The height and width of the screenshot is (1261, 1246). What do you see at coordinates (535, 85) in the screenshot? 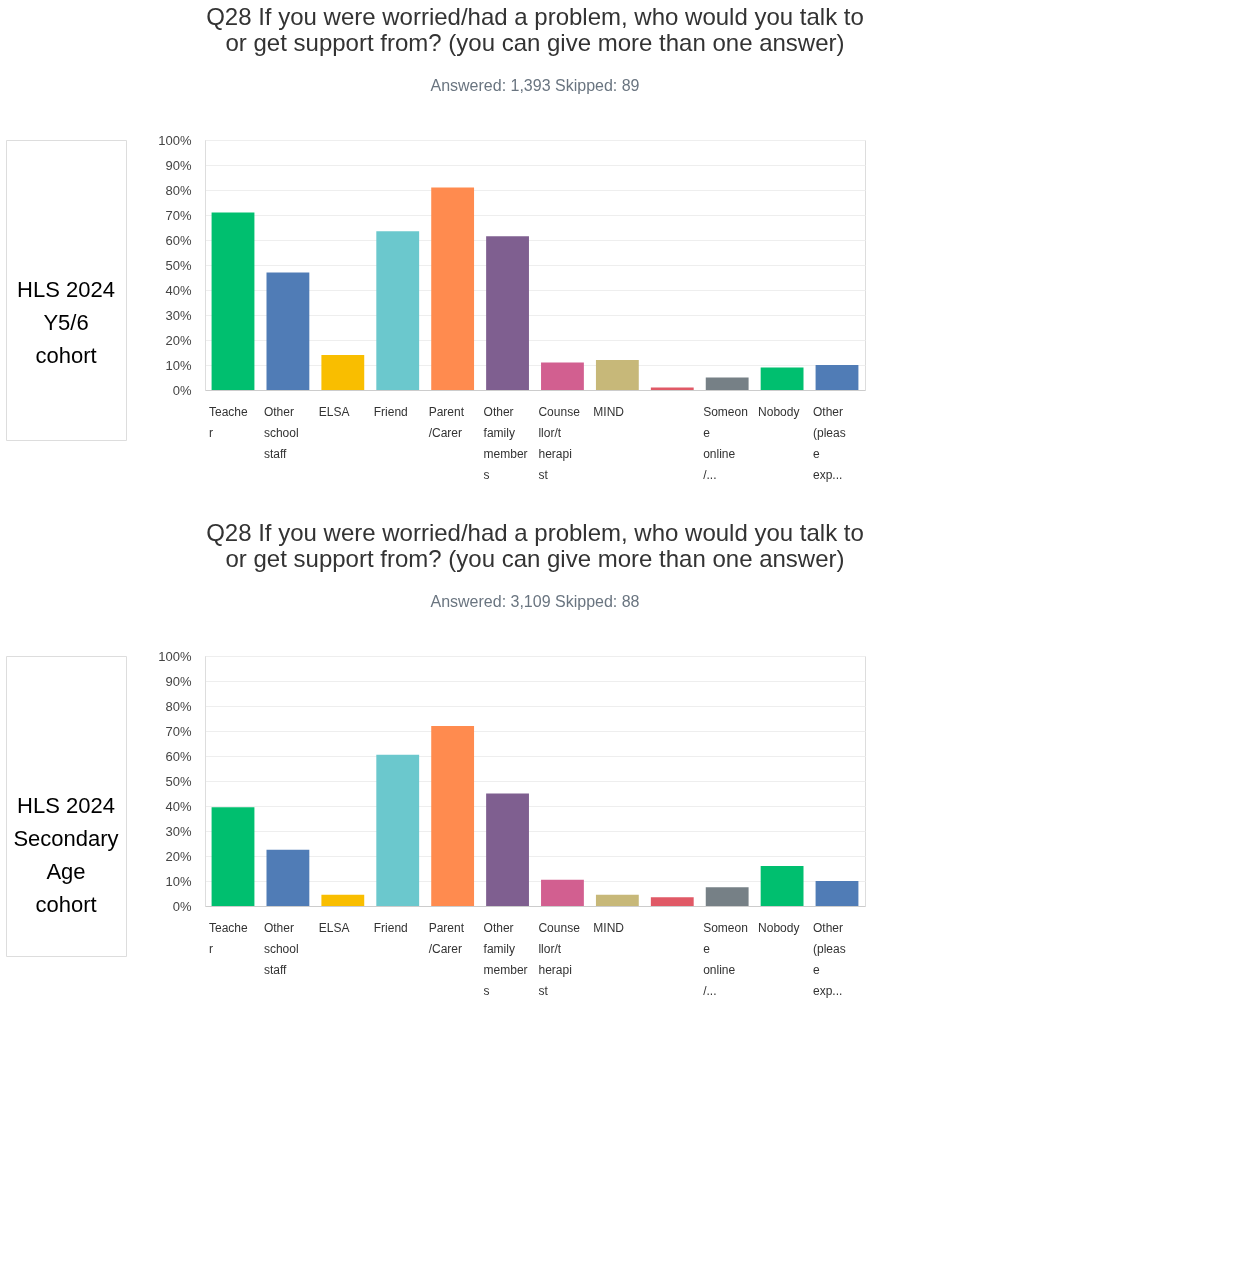
I see `chart-subtitle: Answered: 1,393 Skipped: 89` at bounding box center [535, 85].